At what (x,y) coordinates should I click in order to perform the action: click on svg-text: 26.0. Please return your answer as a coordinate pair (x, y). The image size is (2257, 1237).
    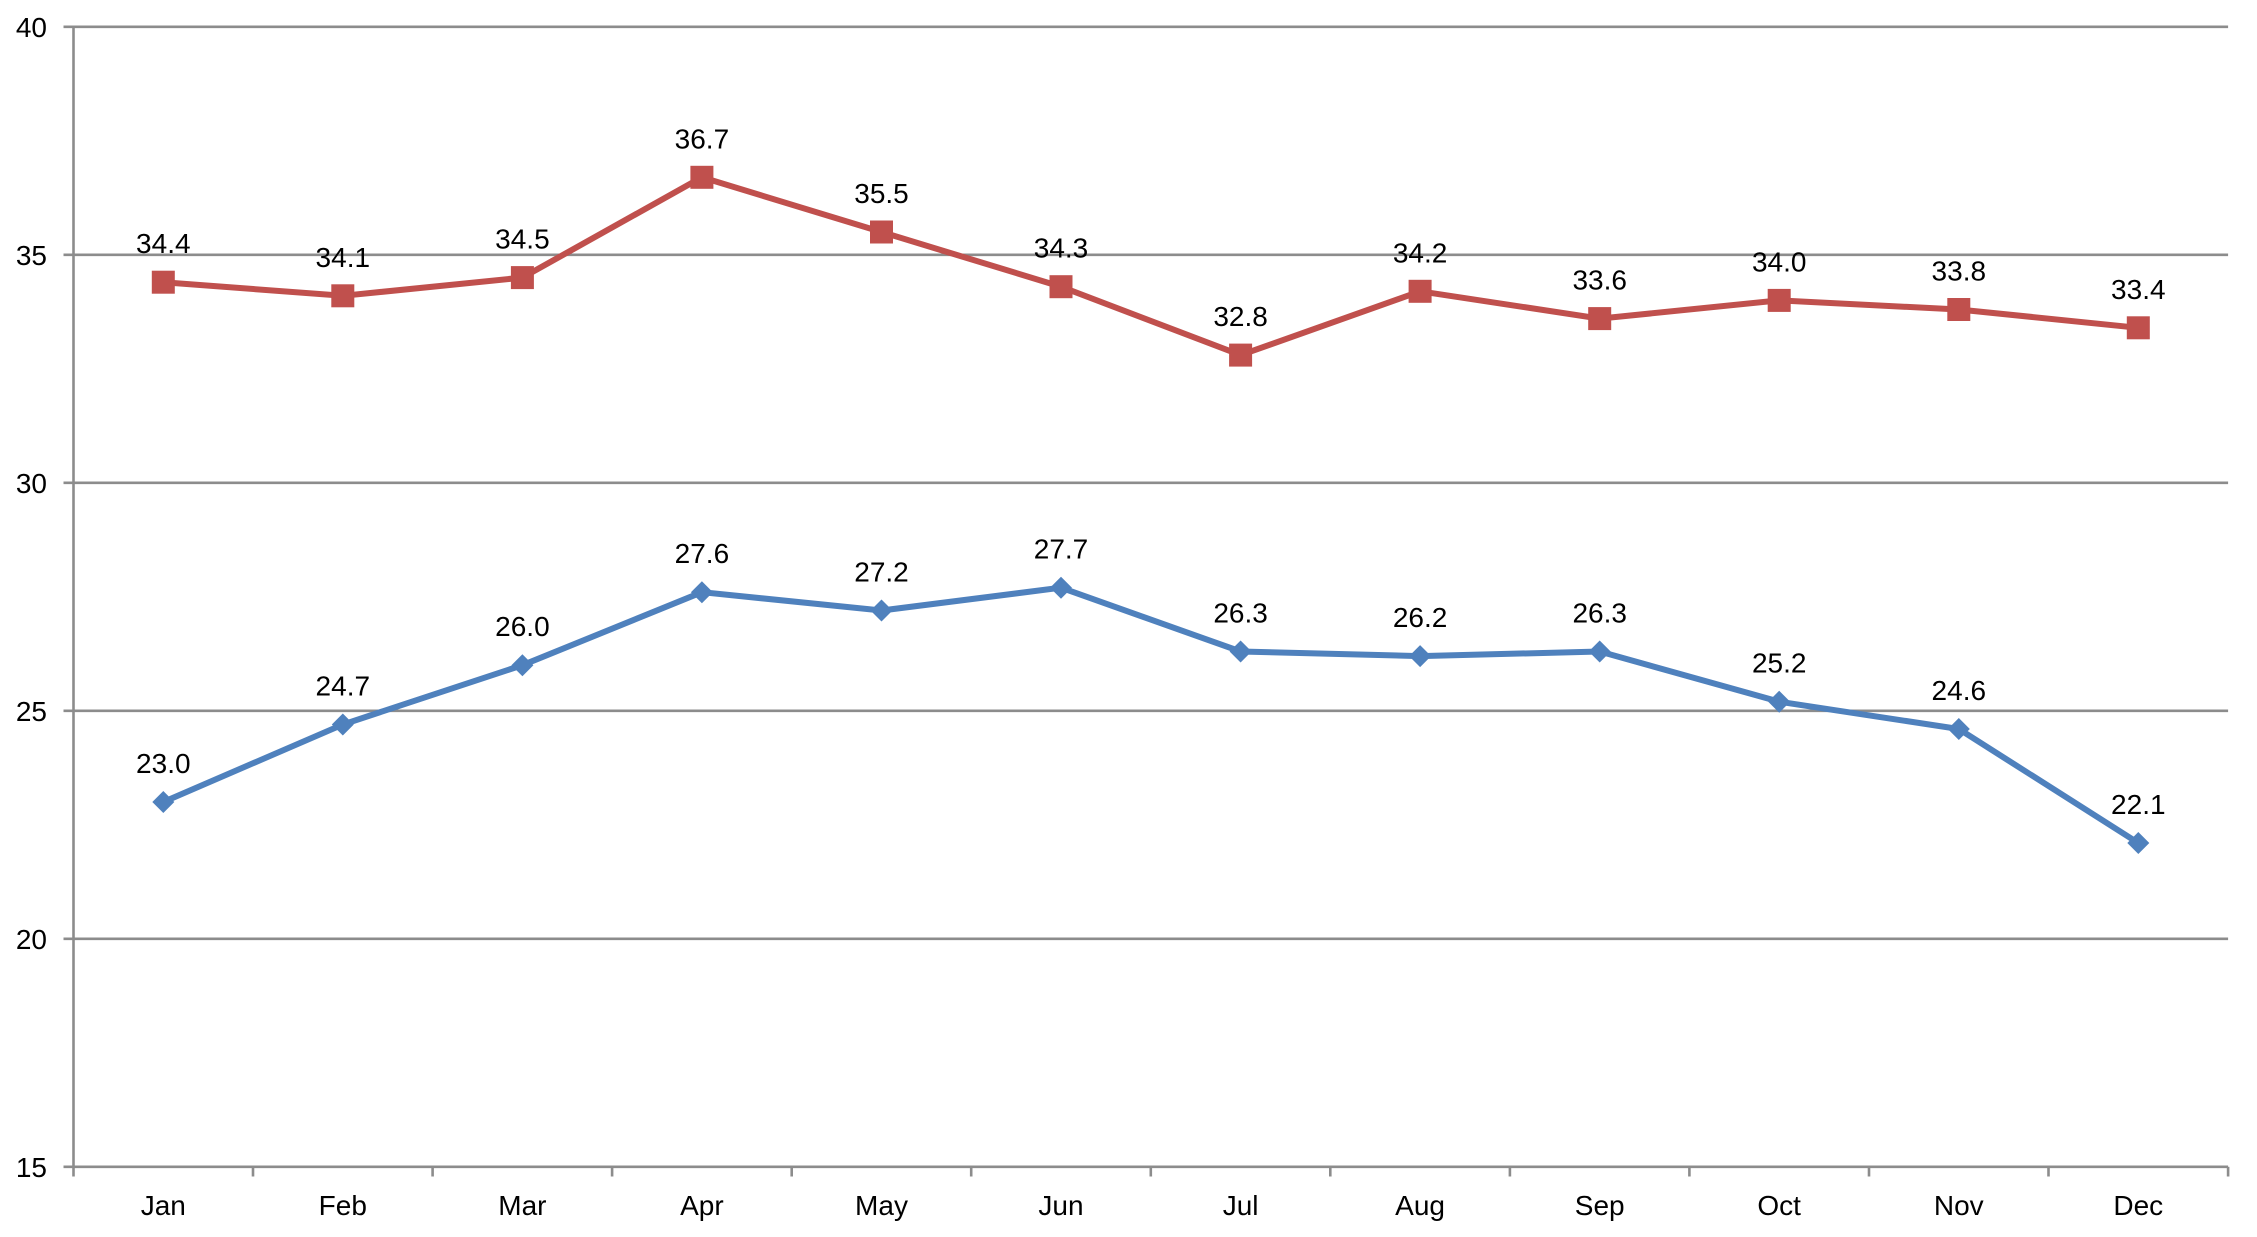
    Looking at the image, I should click on (522, 626).